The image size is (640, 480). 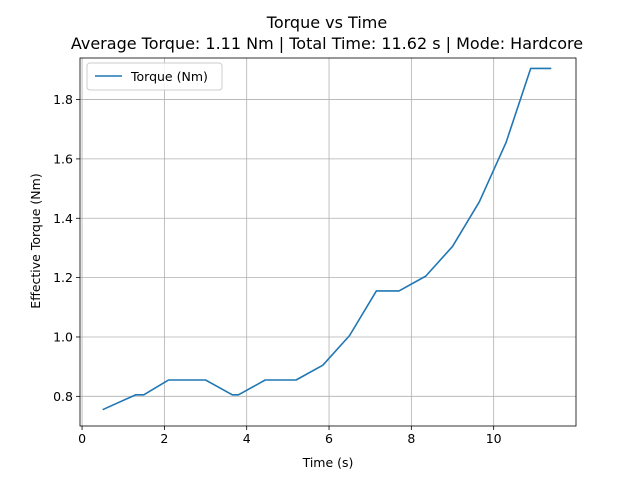 What do you see at coordinates (63, 218) in the screenshot?
I see `y-tick-label: 1.4` at bounding box center [63, 218].